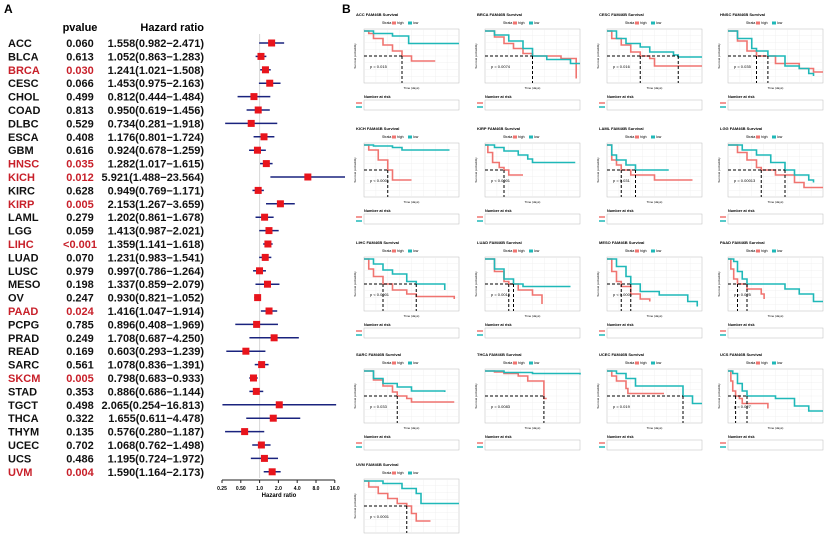 The height and width of the screenshot is (535, 825). Describe the element at coordinates (377, 14) in the screenshot. I see `km-title: ACC FAM46B Survival` at that location.